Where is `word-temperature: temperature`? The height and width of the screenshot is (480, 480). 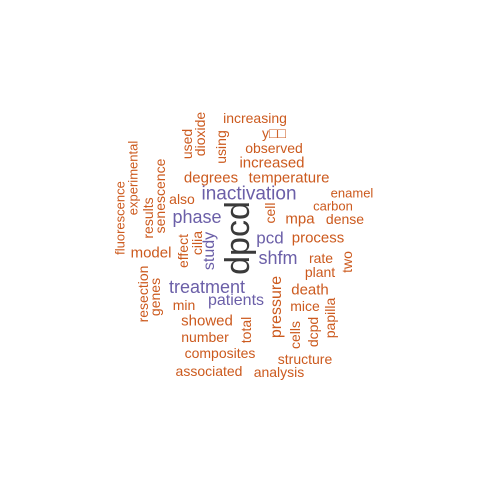
word-temperature: temperature is located at coordinates (289, 178).